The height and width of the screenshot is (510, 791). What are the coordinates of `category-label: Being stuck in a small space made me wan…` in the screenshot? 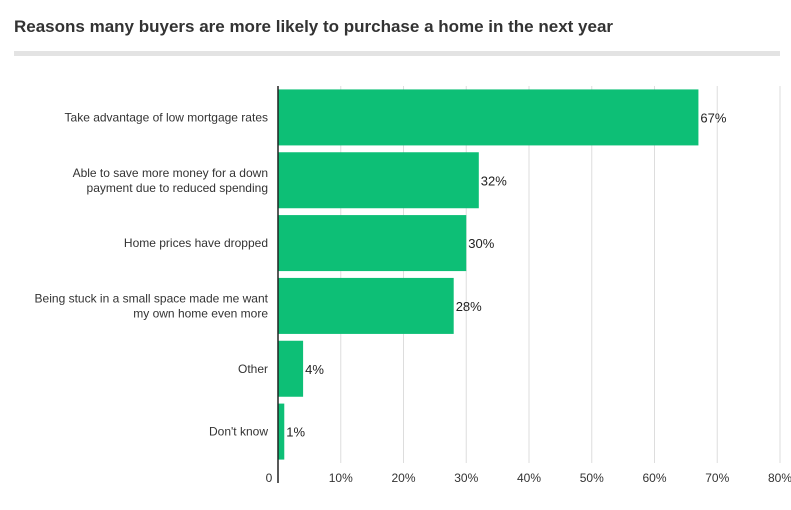 It's located at (152, 298).